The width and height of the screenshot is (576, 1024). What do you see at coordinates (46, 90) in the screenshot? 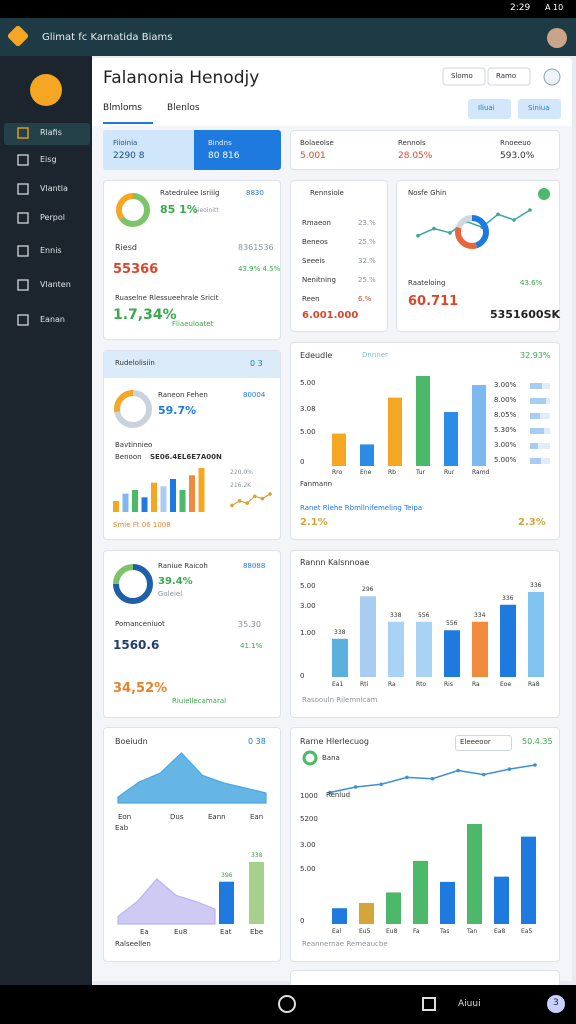
I see `sidebar-logo` at bounding box center [46, 90].